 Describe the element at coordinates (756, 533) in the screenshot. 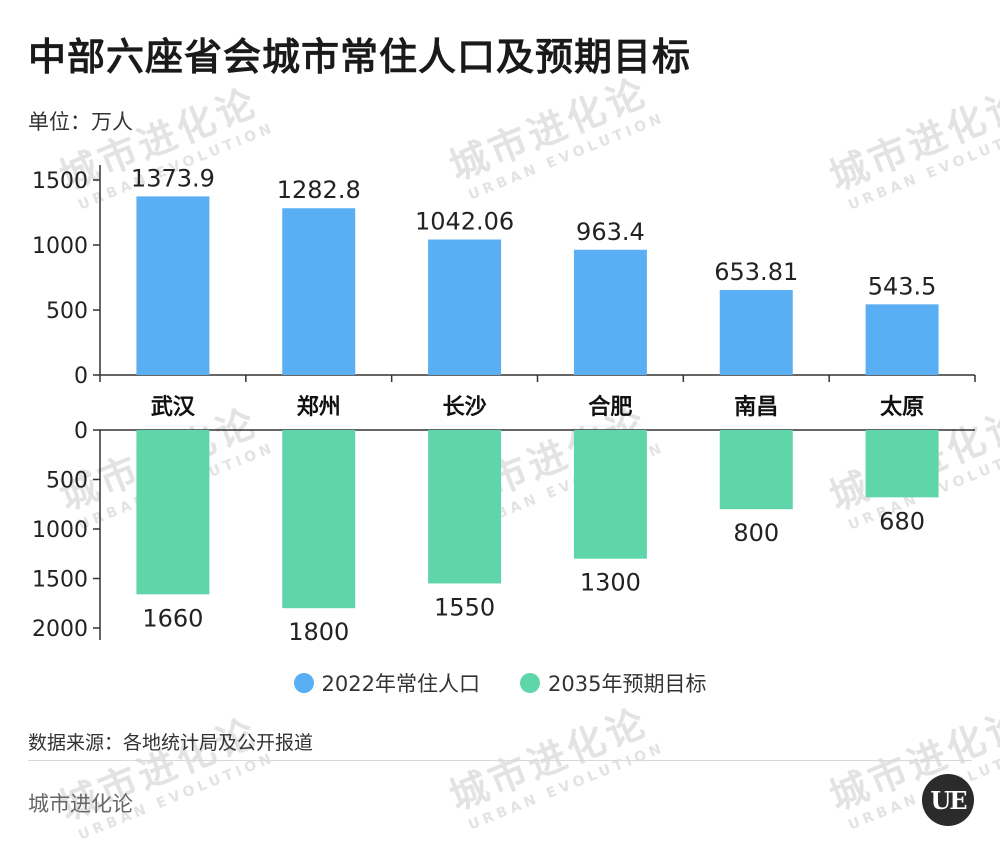

I see `data-label-2035: 800` at that location.